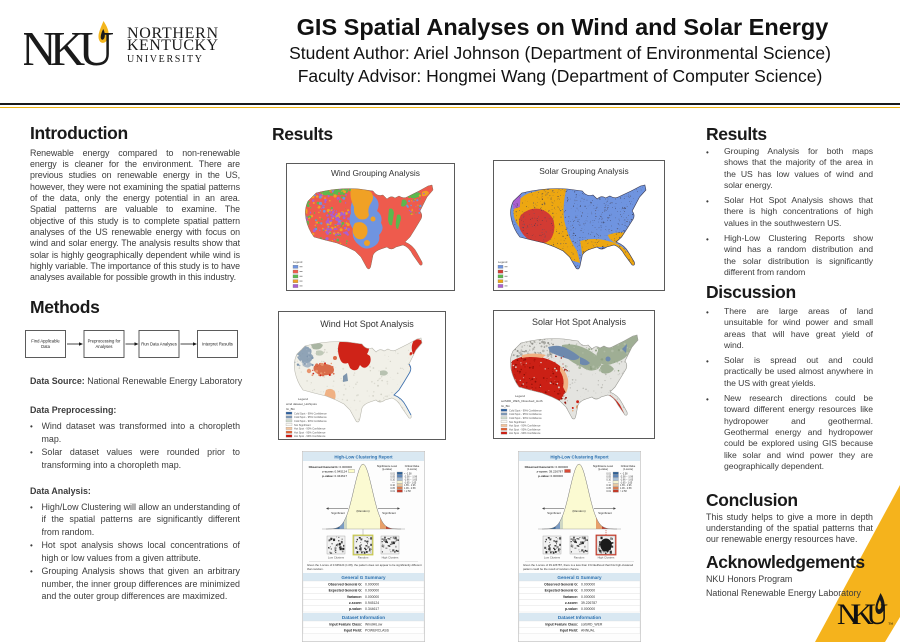 This screenshot has height=642, width=900. I want to click on svg-text: p-value: 0.344617, so click(334, 476).